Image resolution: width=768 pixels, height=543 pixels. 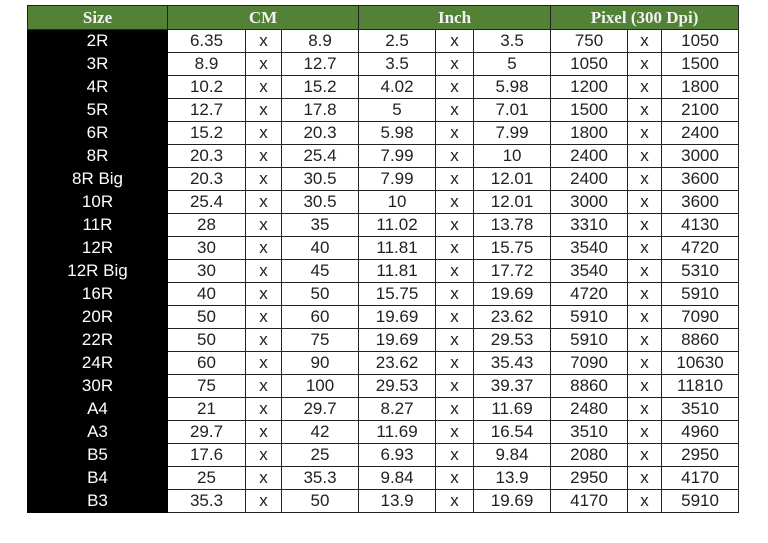 What do you see at coordinates (700, 271) in the screenshot?
I see `px-height-cell: 5310` at bounding box center [700, 271].